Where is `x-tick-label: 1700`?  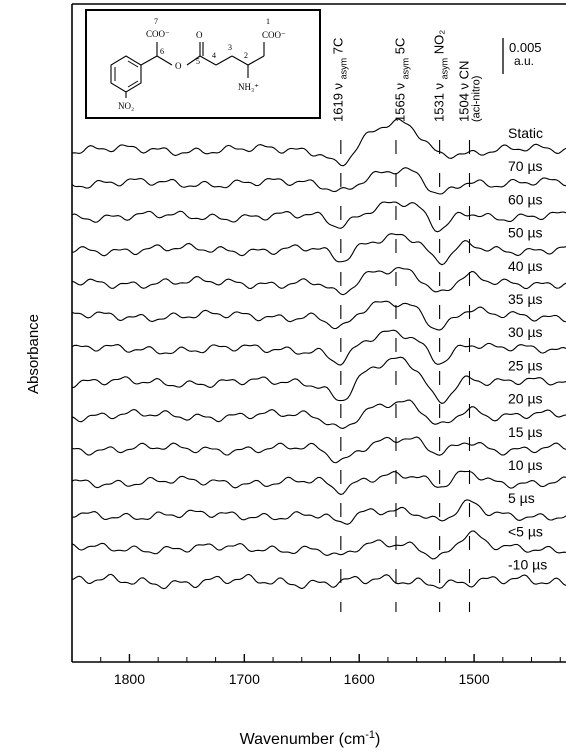
x-tick-label: 1700 is located at coordinates (244, 679).